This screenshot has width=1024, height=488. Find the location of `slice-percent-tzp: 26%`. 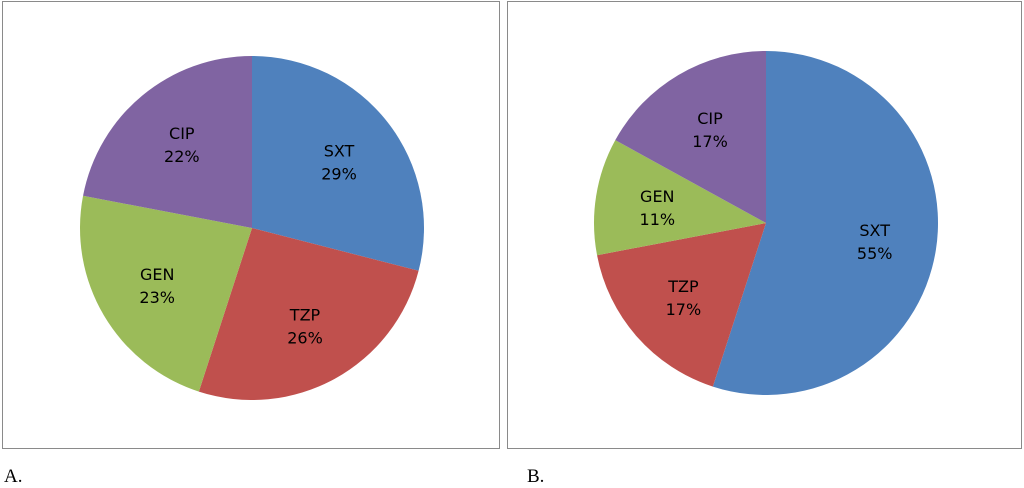

slice-percent-tzp: 26% is located at coordinates (305, 338).